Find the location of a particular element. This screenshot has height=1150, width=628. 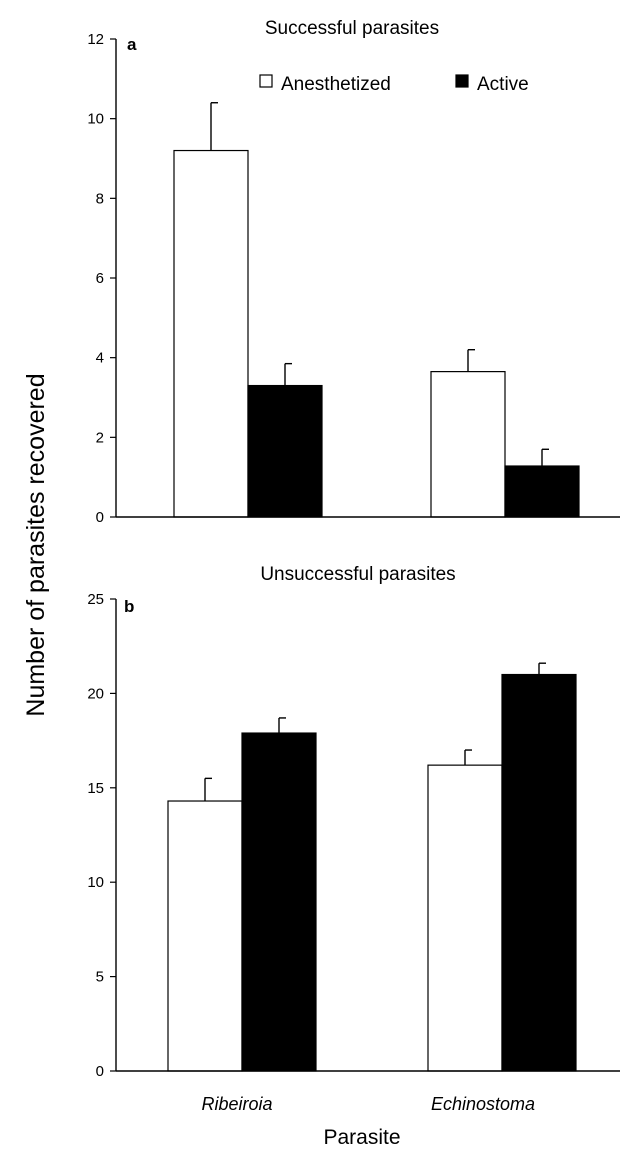

panel-b-y-tick-label-10: 10 is located at coordinates (95, 882).